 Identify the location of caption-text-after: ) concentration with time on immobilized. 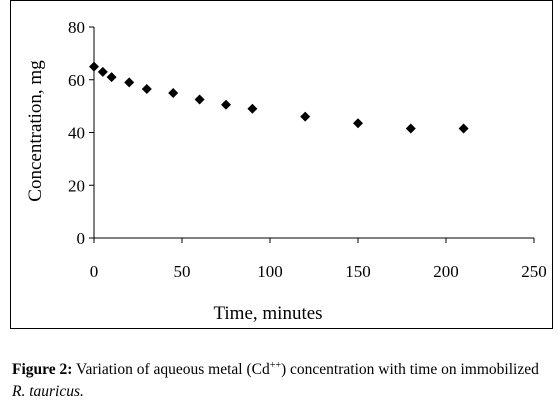
(410, 369).